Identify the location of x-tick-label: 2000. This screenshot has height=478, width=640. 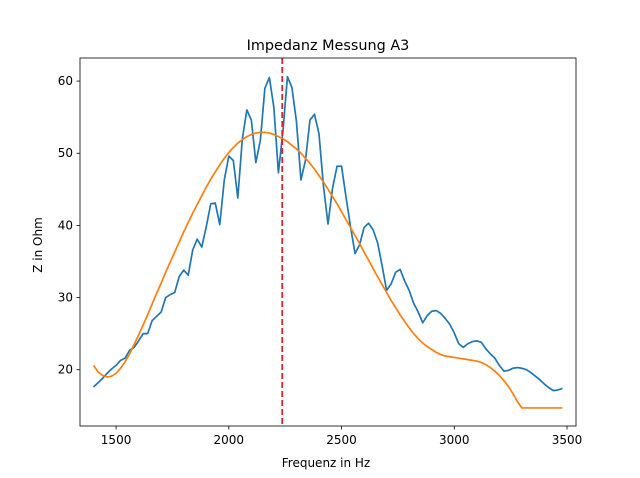
(229, 440).